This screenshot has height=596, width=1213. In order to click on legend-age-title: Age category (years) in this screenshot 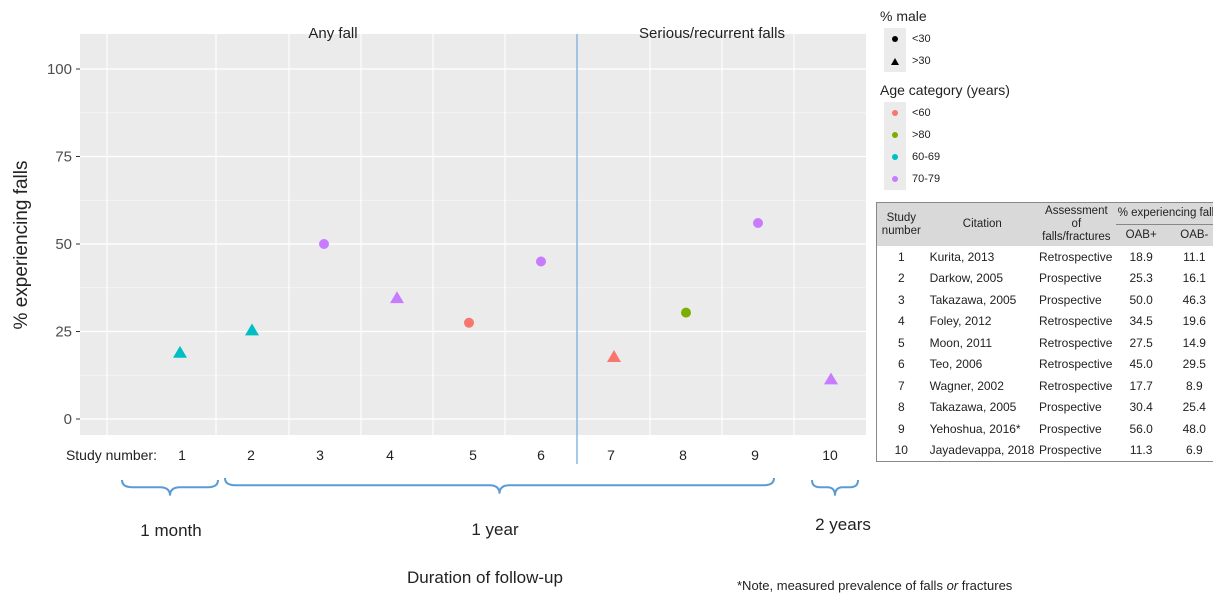, I will do `click(945, 90)`.